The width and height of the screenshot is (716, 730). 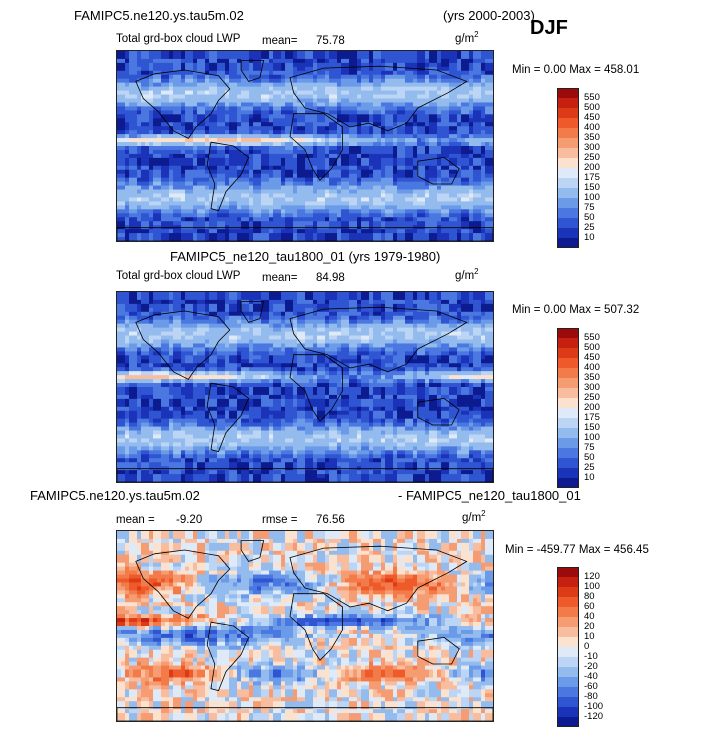 What do you see at coordinates (594, 706) in the screenshot?
I see `colorbar-label: -100` at bounding box center [594, 706].